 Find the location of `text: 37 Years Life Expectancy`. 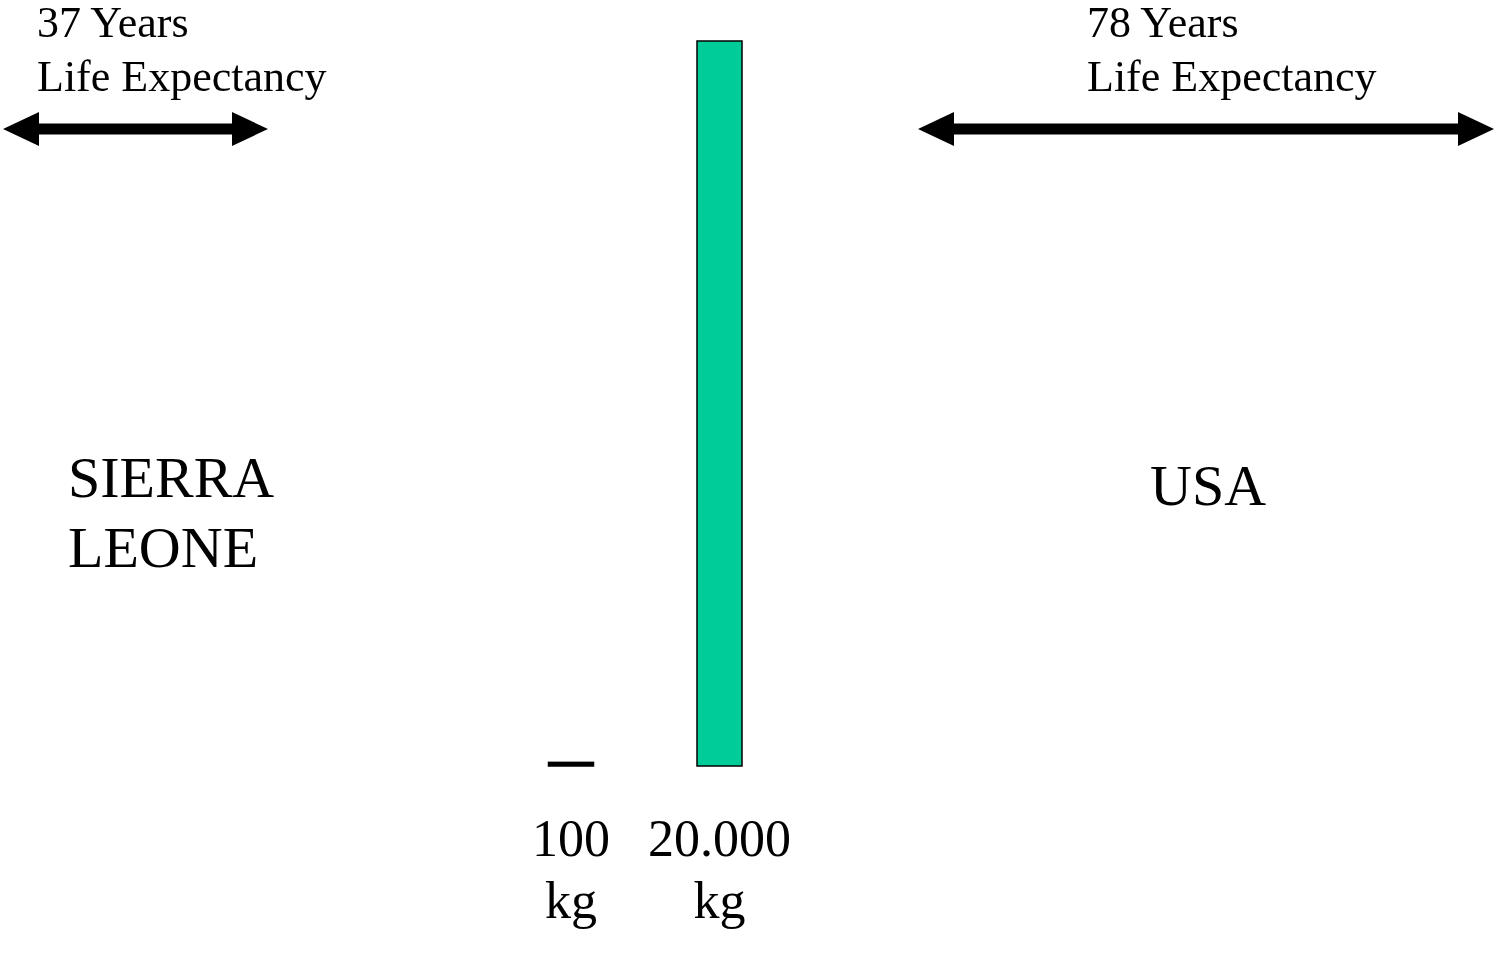

text: 37 Years Life Expectancy is located at coordinates (182, 50).